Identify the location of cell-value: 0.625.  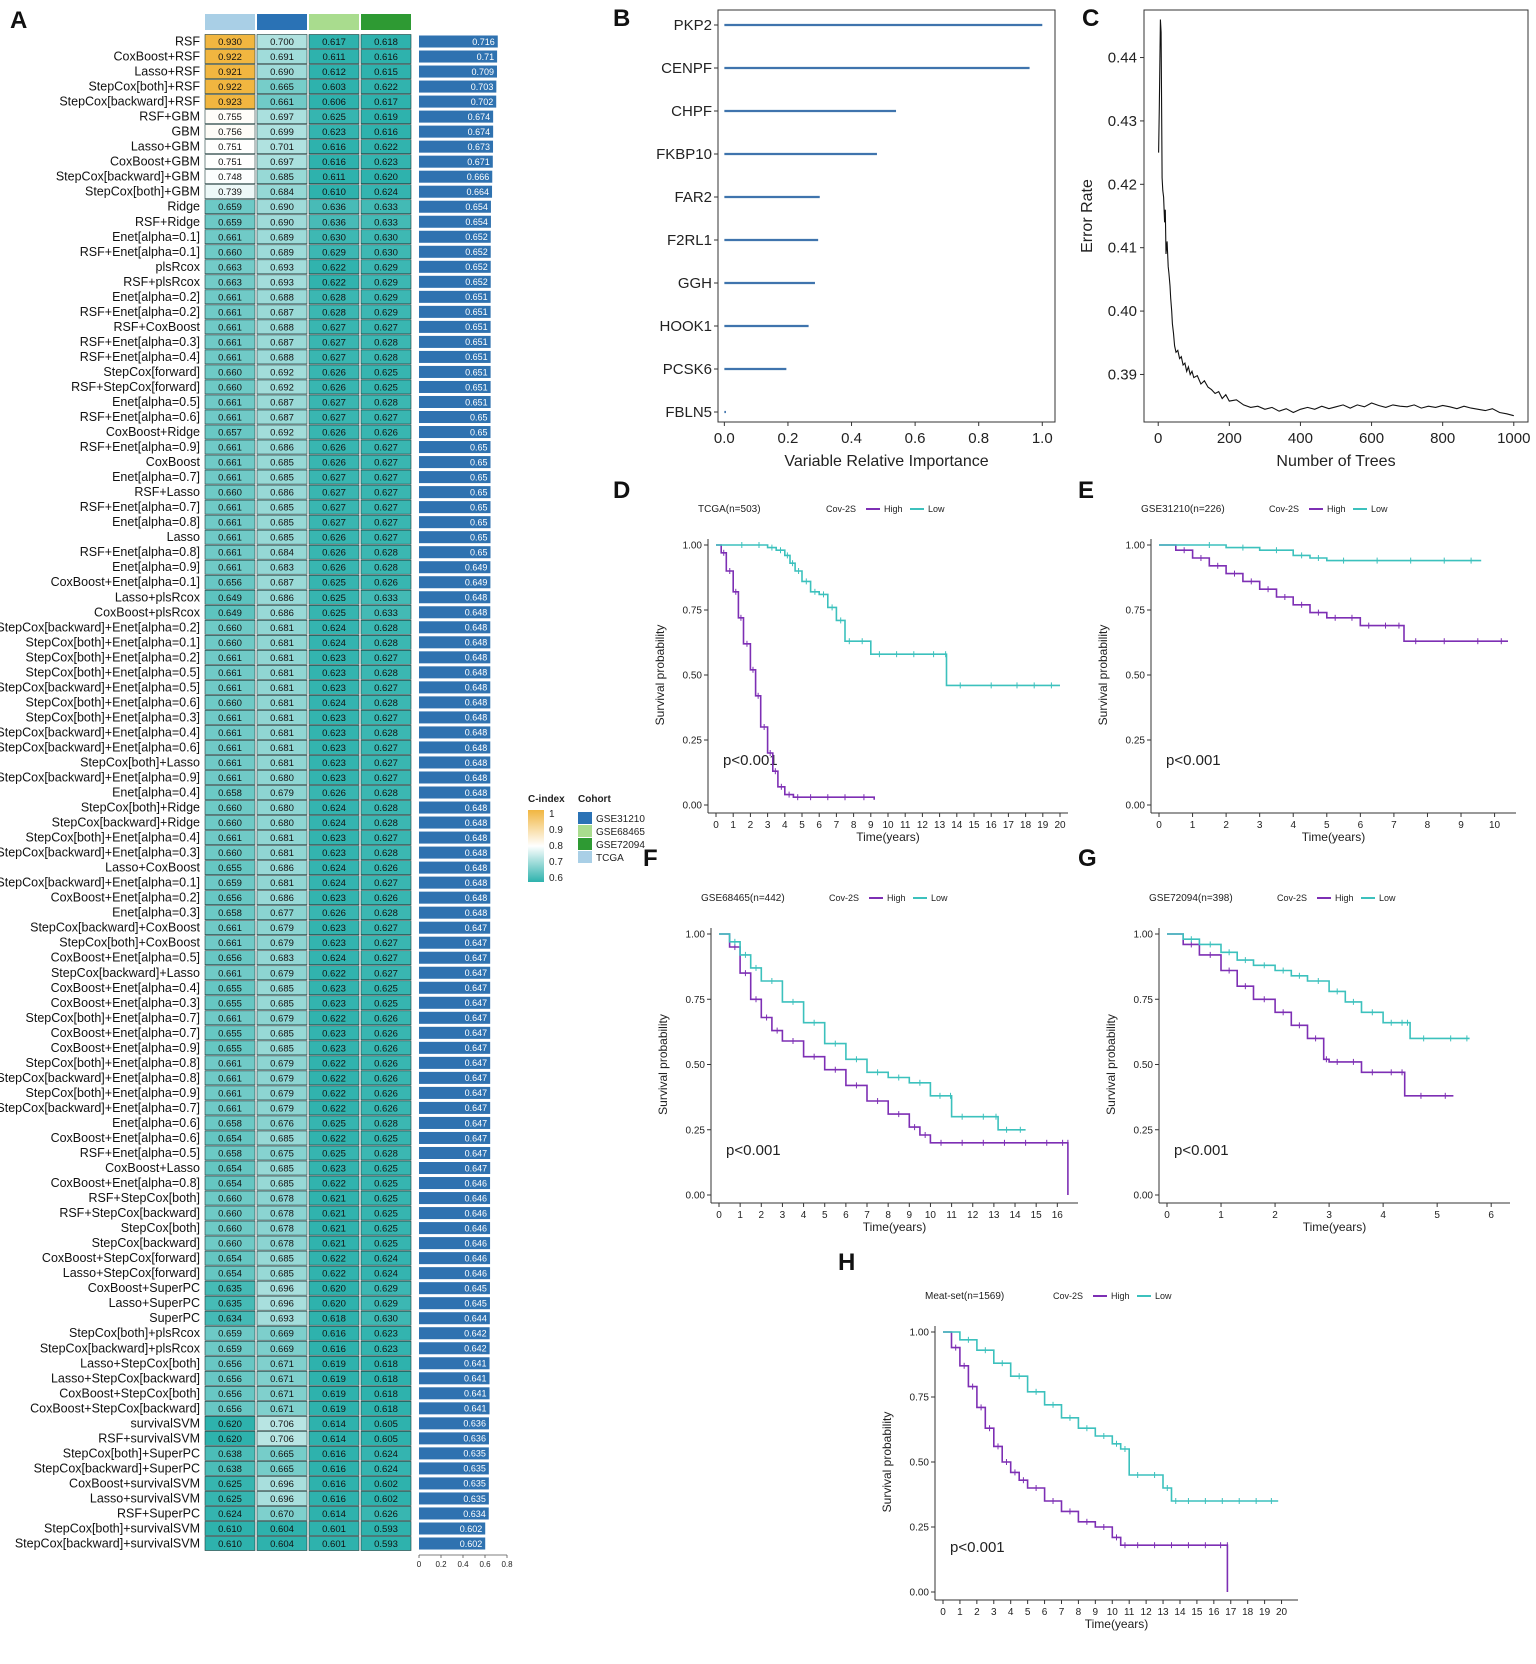
(334, 583).